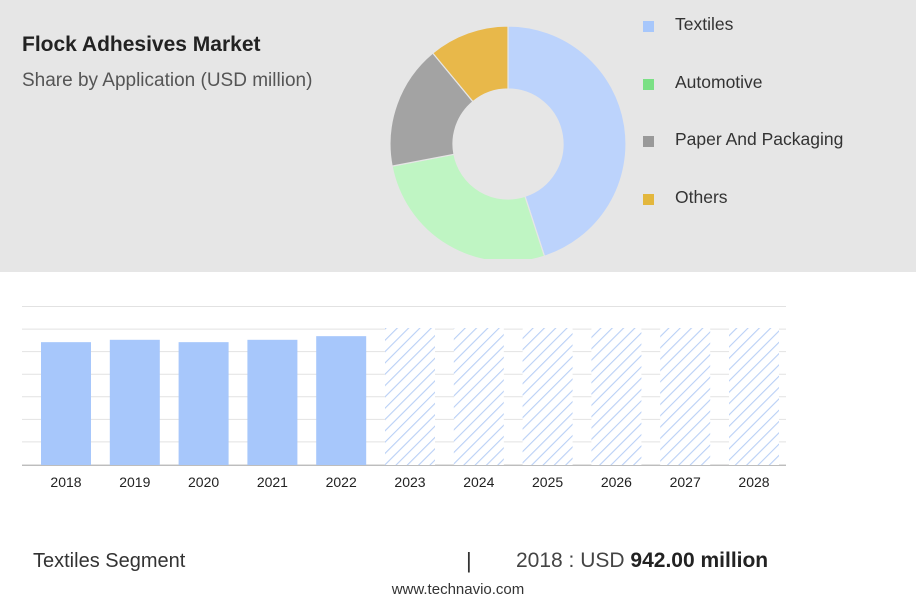 Image resolution: width=916 pixels, height=604 pixels. I want to click on segment-value-prefix: 2018 : USD, so click(573, 560).